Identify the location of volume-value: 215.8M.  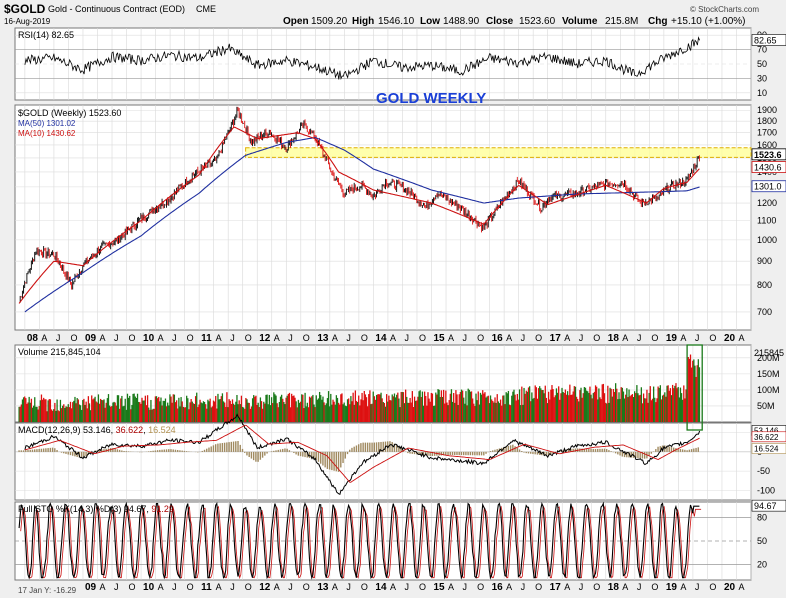
(621, 21).